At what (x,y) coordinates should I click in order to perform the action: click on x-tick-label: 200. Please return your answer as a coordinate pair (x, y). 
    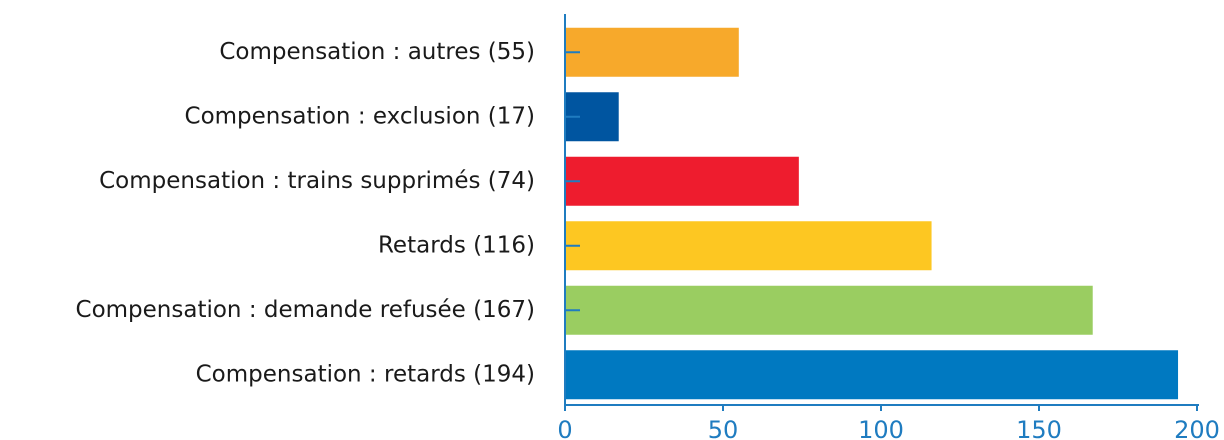
    Looking at the image, I should click on (1197, 428).